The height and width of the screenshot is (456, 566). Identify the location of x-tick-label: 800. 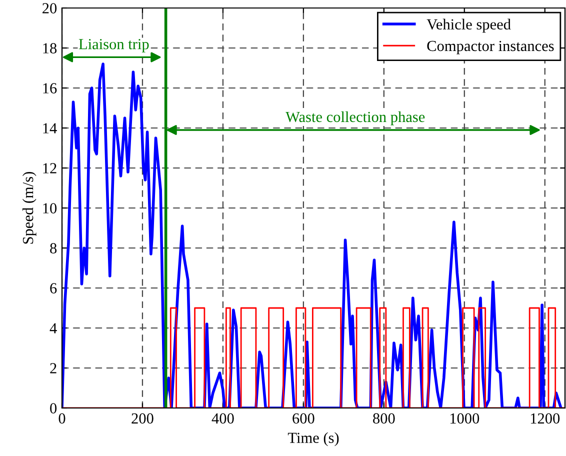
(384, 418).